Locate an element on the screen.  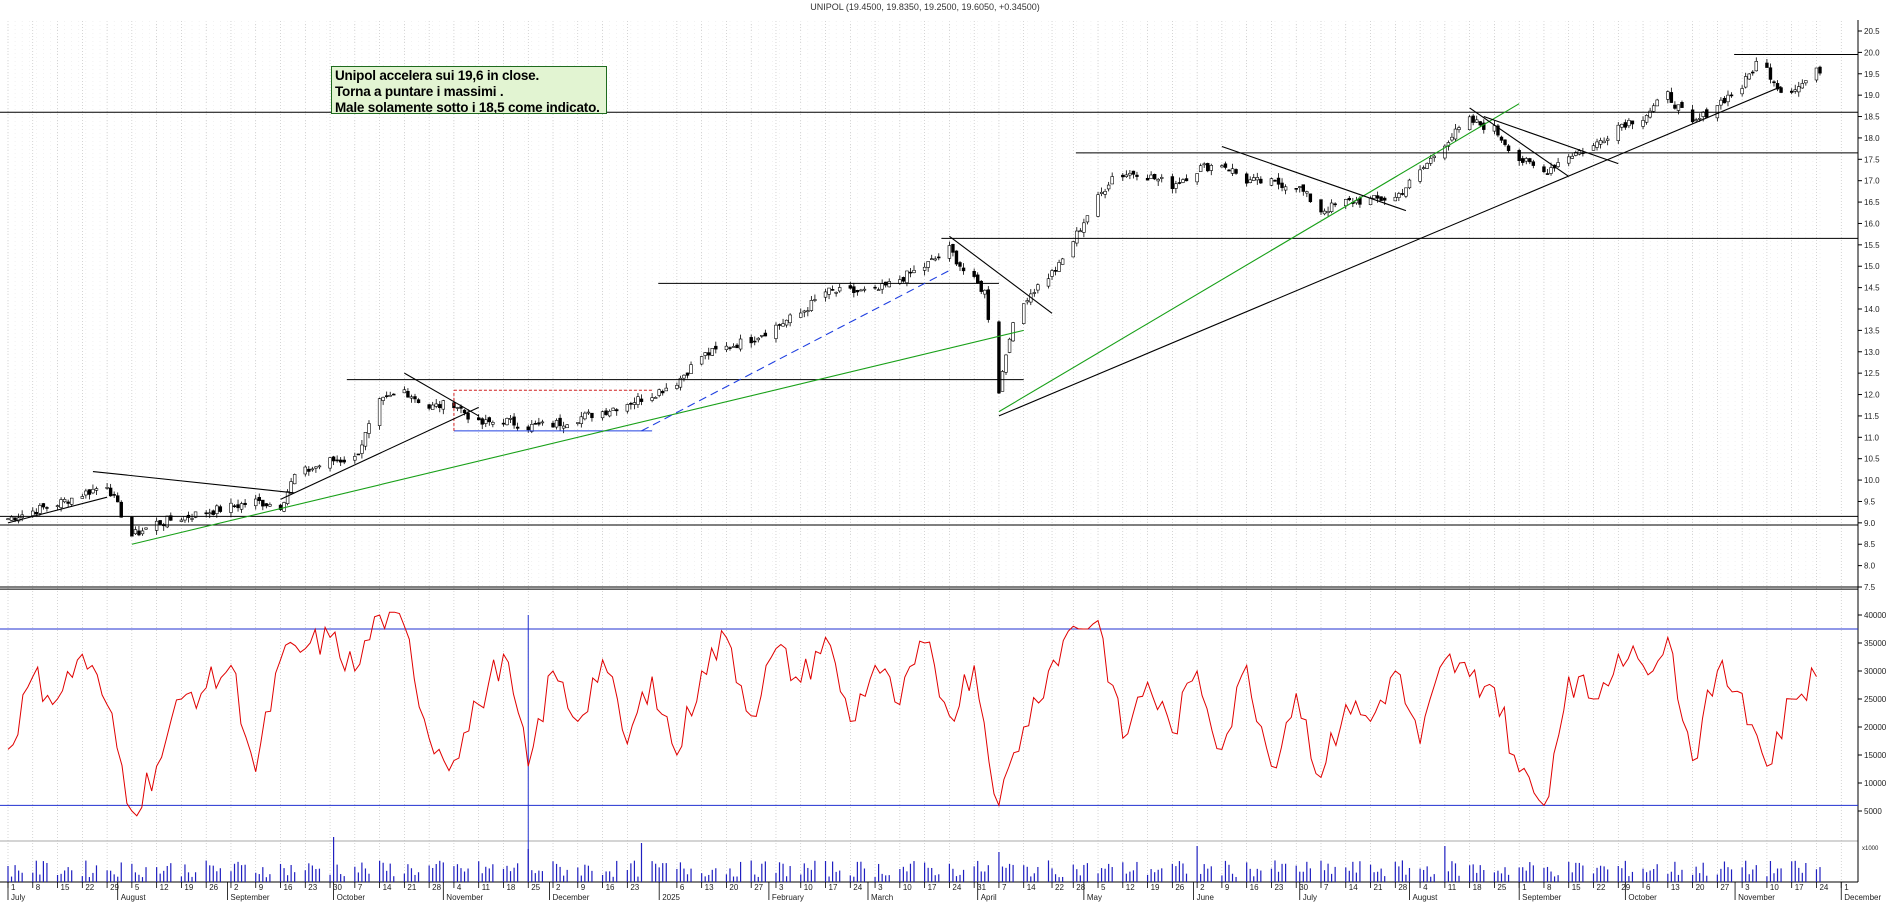
x-month-label: September is located at coordinates (1541, 897).